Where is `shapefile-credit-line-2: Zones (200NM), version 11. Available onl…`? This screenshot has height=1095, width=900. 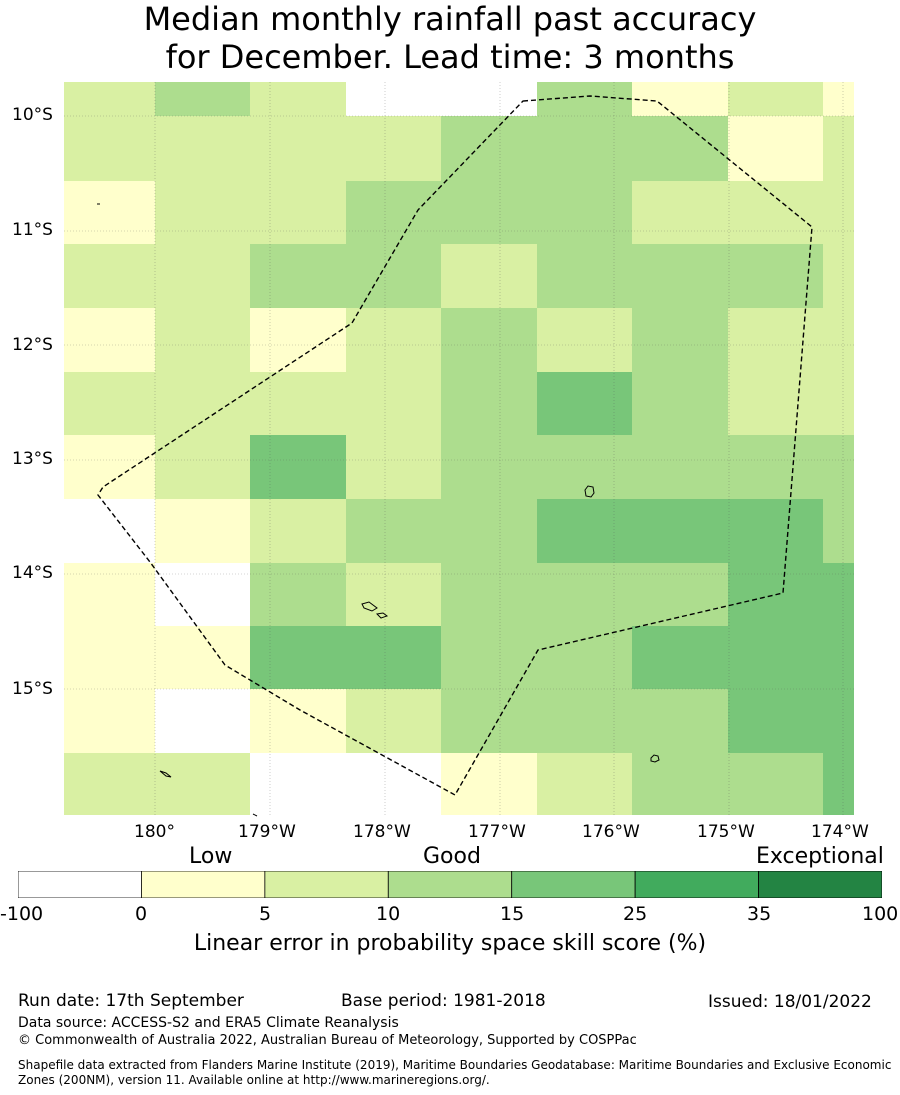
shapefile-credit-line-2: Zones (200NM), version 11. Available onl… is located at coordinates (254, 1080).